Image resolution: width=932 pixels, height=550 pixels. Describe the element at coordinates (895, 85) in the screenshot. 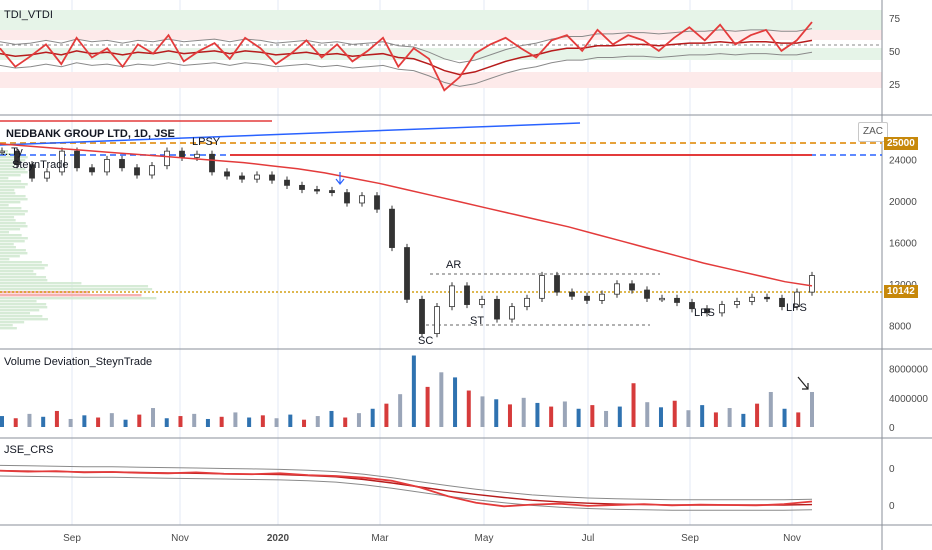

I see `y-tick-label: 25` at that location.